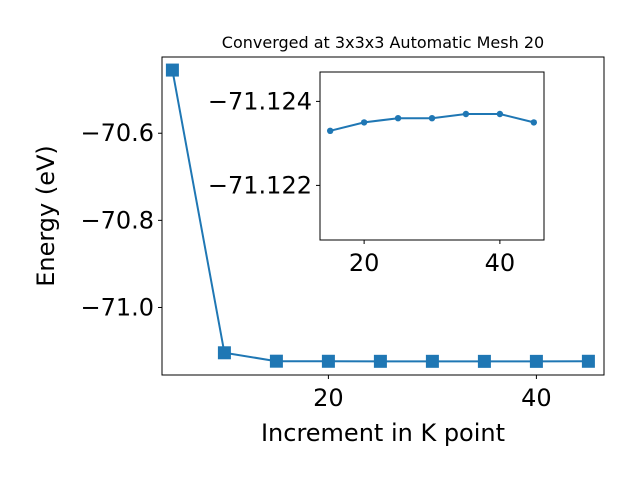 The width and height of the screenshot is (640, 480). I want to click on inset-y-tick-label: −71.124, so click(260, 101).